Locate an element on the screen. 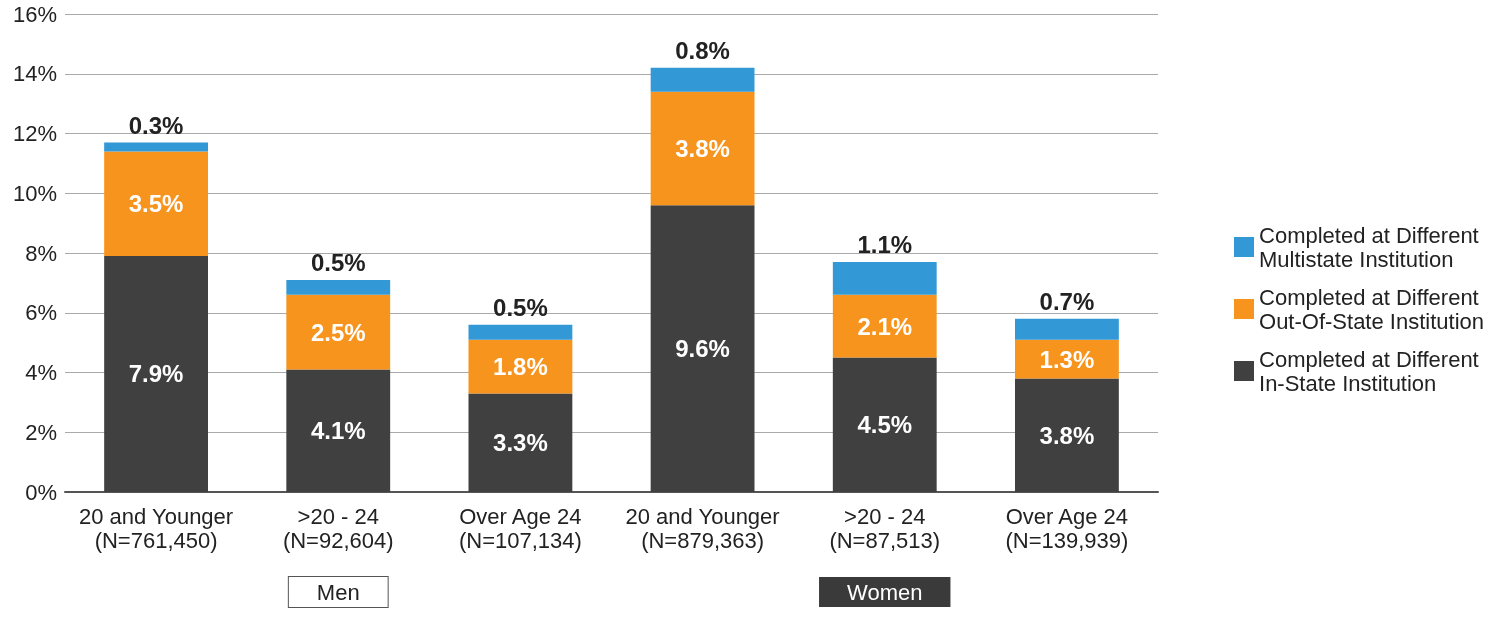 The height and width of the screenshot is (618, 1509). x-tick-label: Over Age 24 (N=107,134) is located at coordinates (520, 528).